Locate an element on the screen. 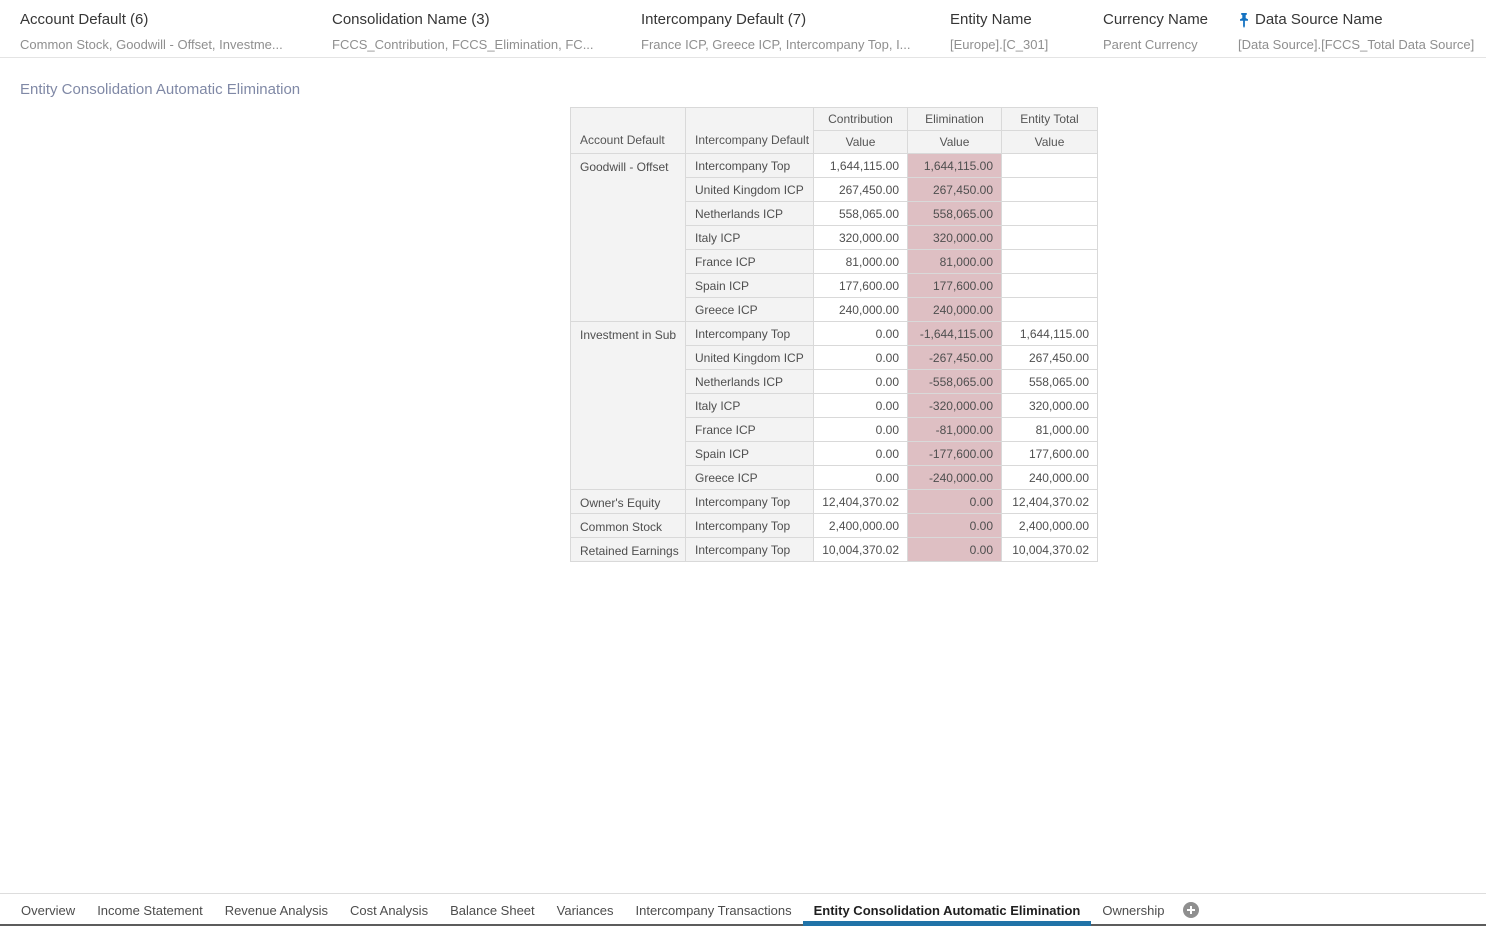 This screenshot has height=926, width=1486. elimination-value-cell: -267,450.00 is located at coordinates (954, 357).